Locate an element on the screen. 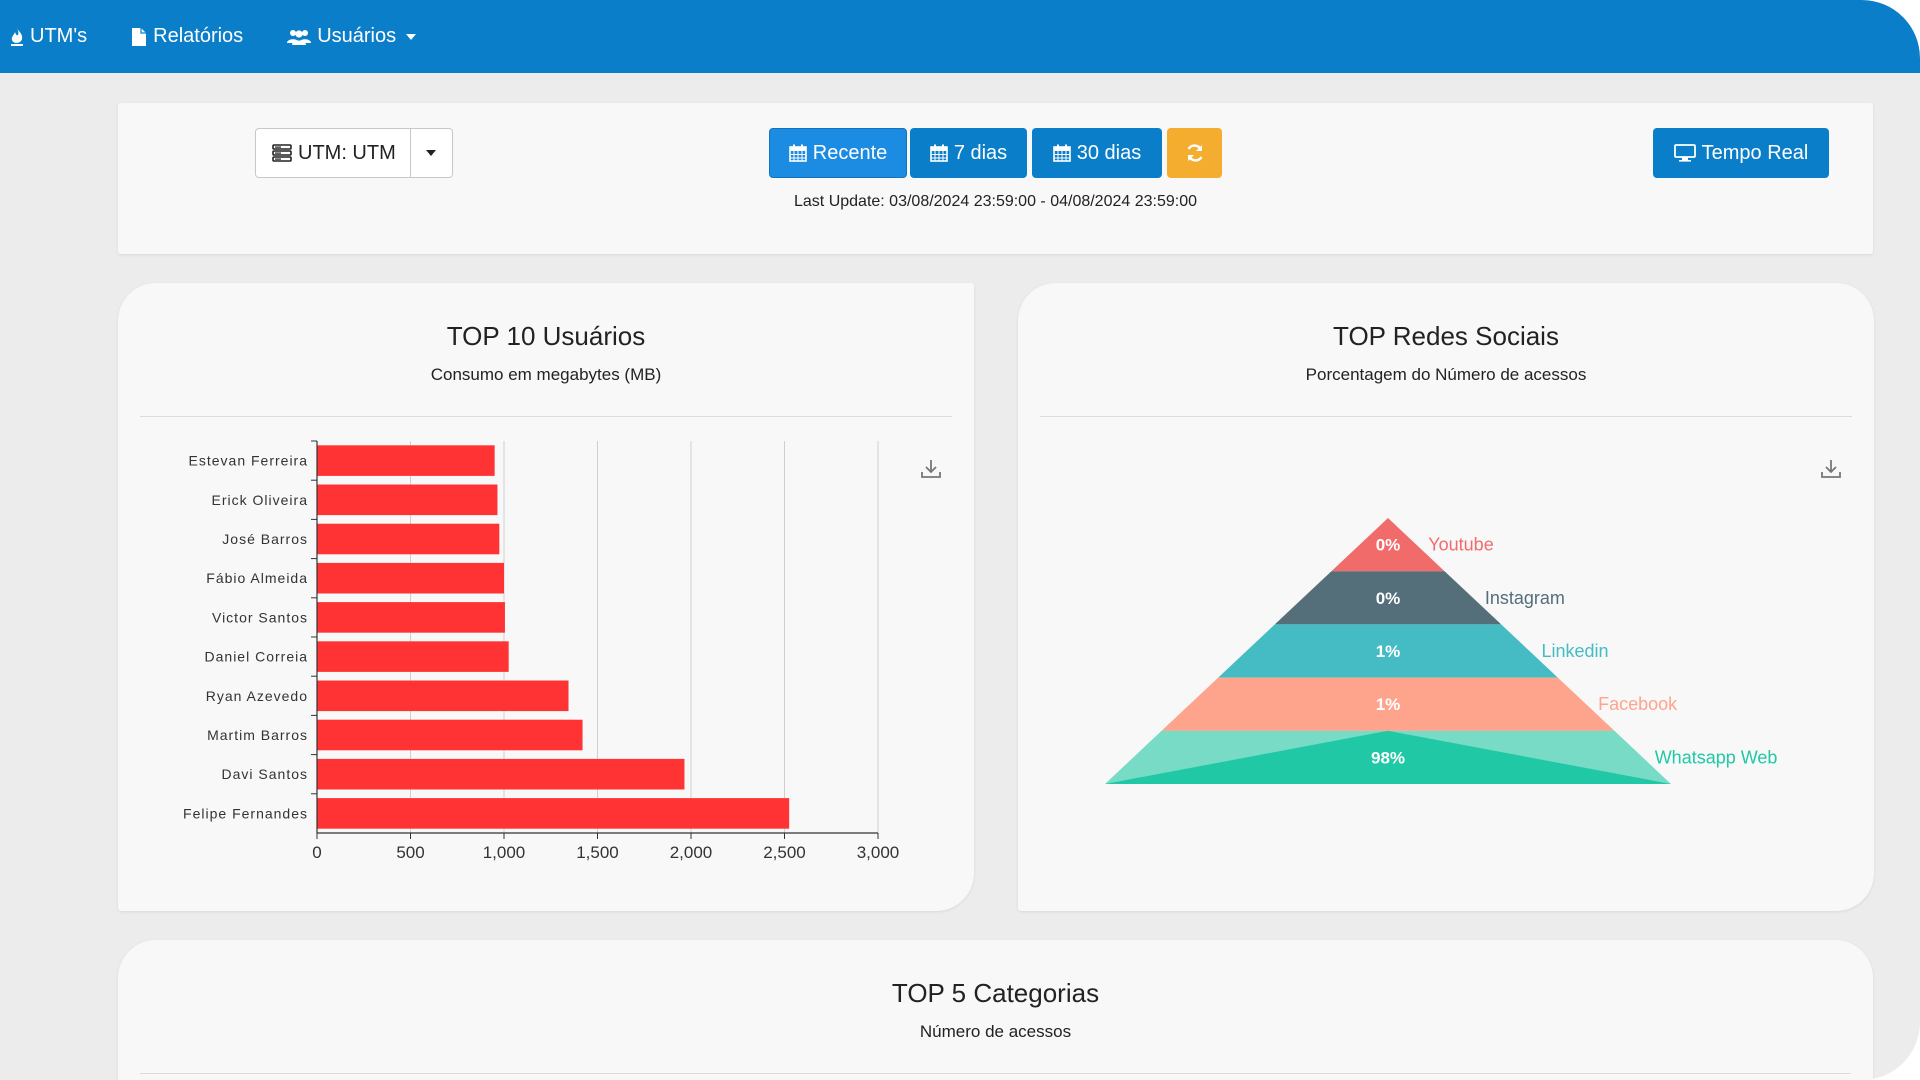  desktop-icon is located at coordinates (1684, 153).